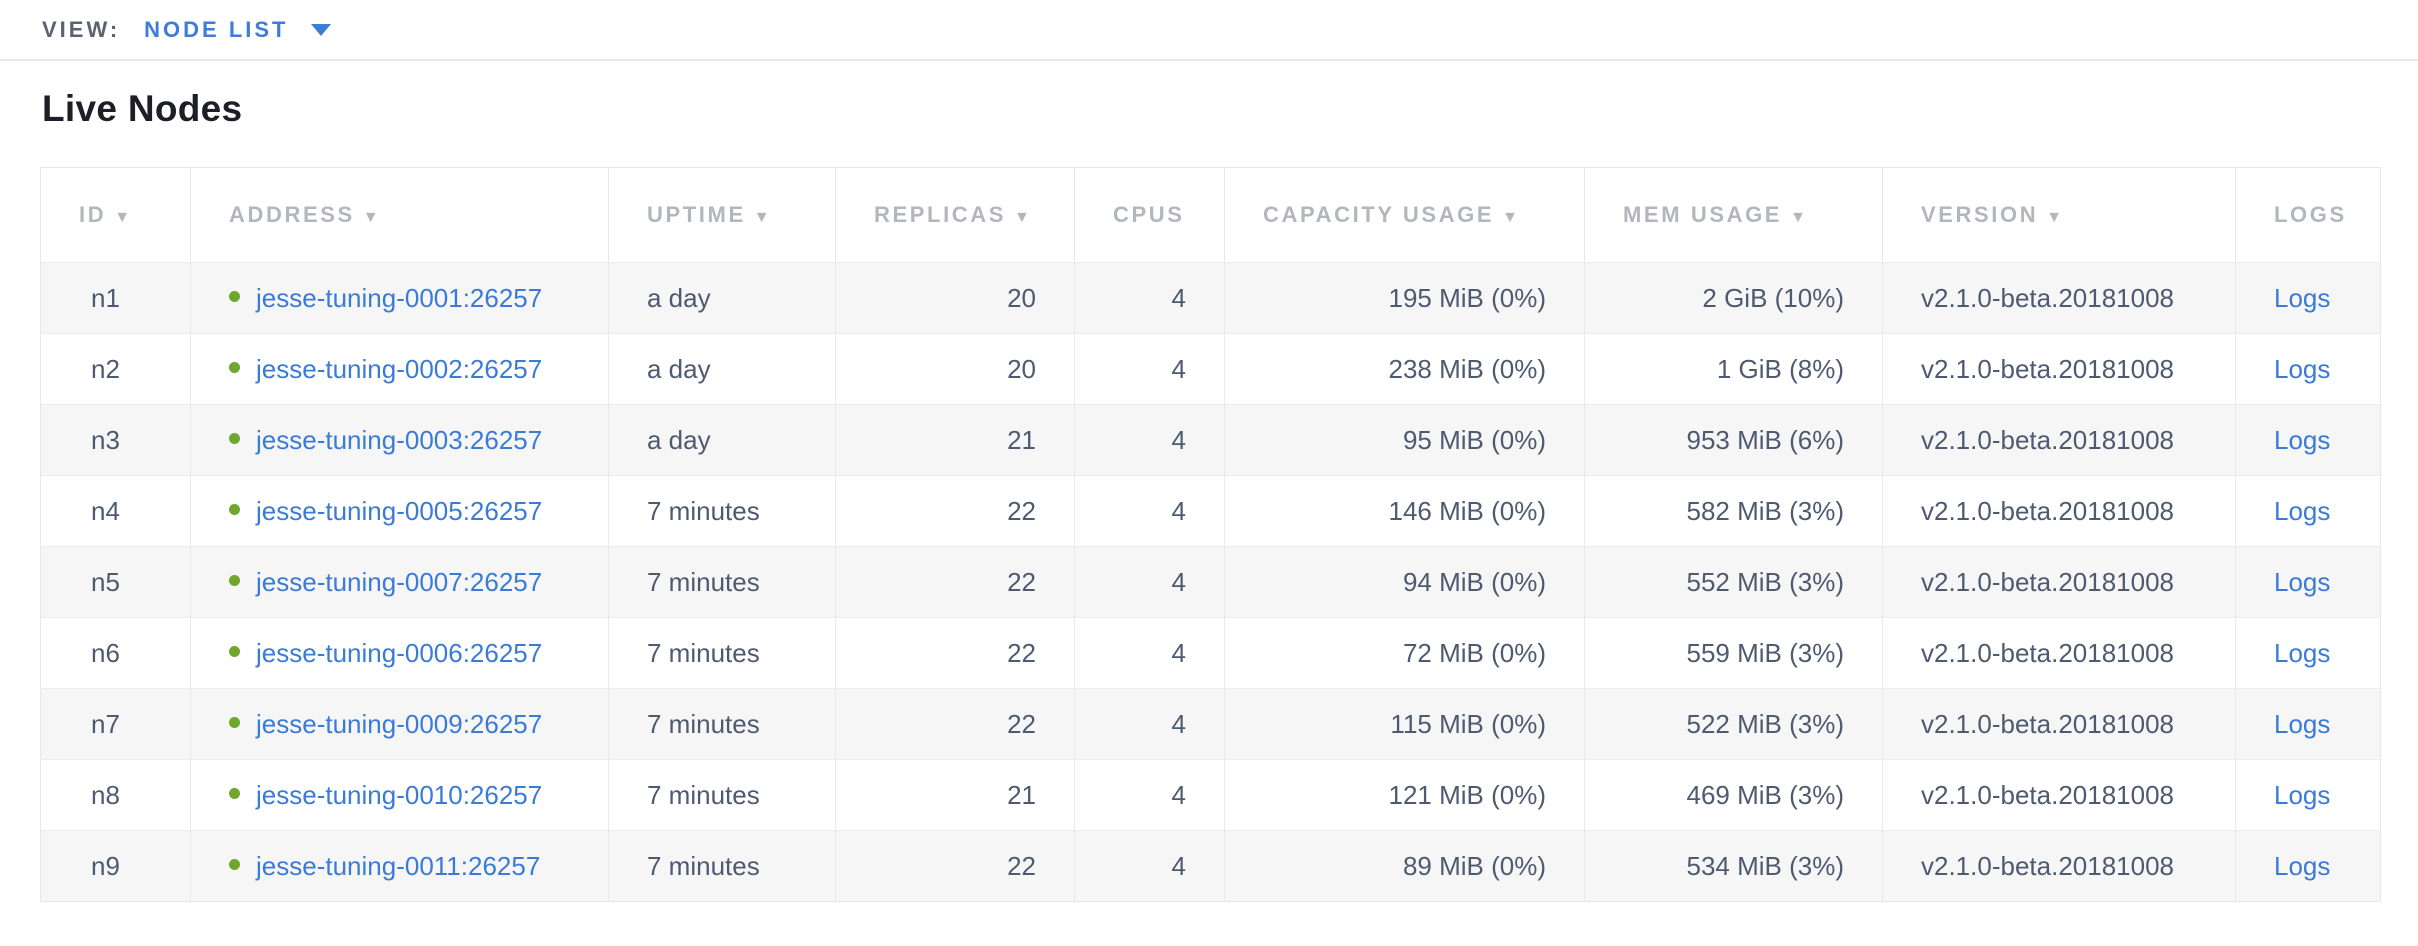  What do you see at coordinates (399, 652) in the screenshot?
I see `node-address-link: jesse-tuning-0006:26257` at bounding box center [399, 652].